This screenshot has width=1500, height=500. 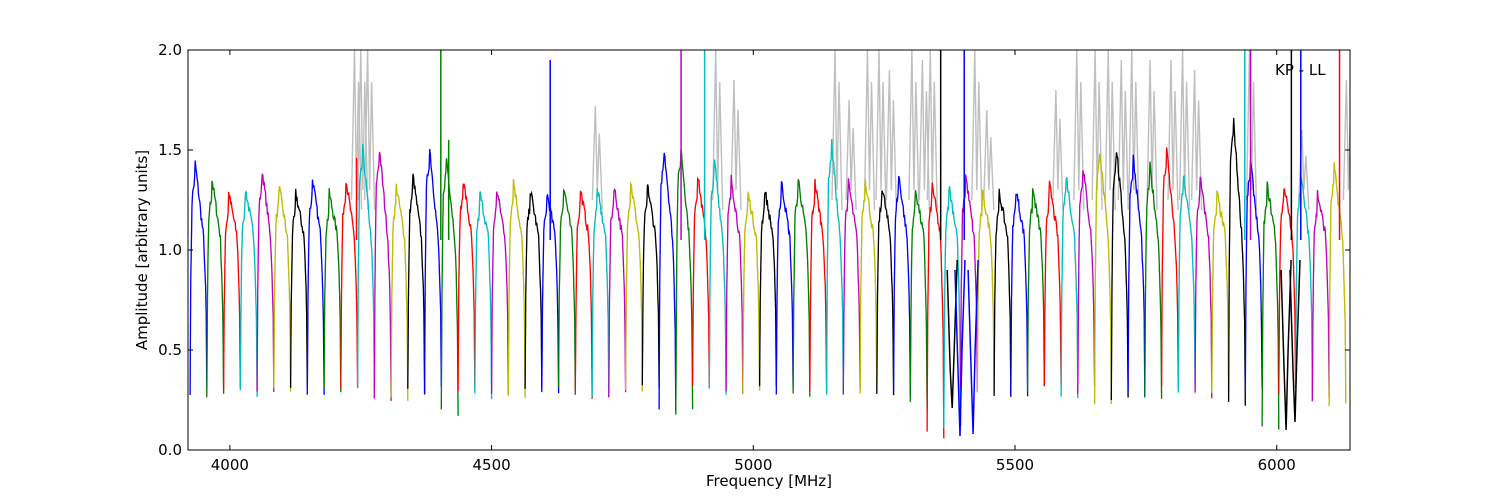 What do you see at coordinates (1277, 465) in the screenshot?
I see `x-tick-label: 6000` at bounding box center [1277, 465].